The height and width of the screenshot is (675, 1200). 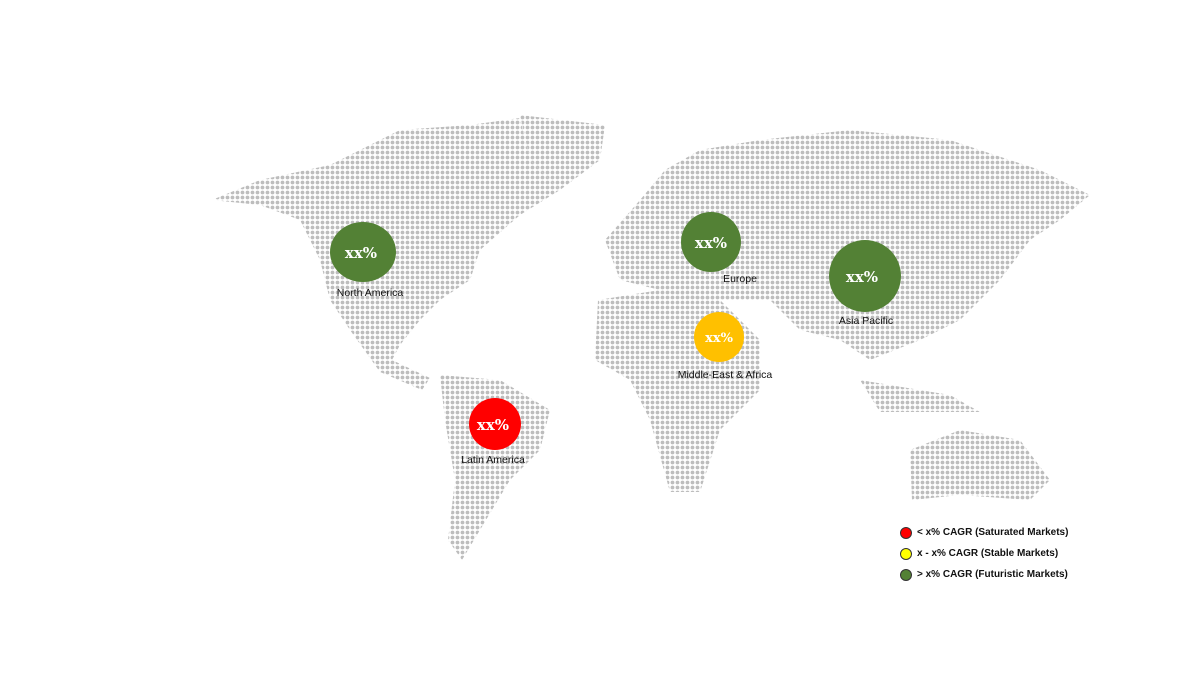 I want to click on bubble-latin-america: xx% Latin America, so click(x=493, y=432).